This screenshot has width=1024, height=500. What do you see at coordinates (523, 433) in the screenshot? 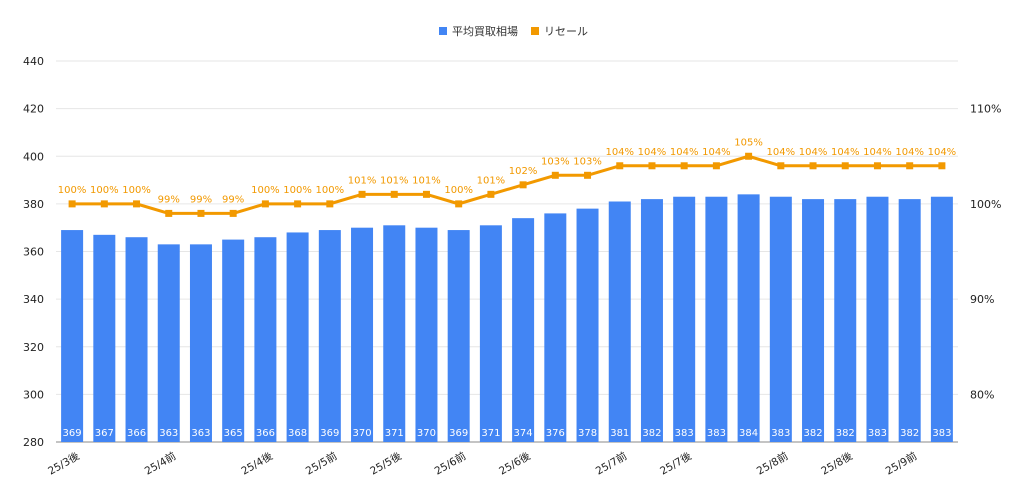
I see `bar-value-label: 374` at bounding box center [523, 433].